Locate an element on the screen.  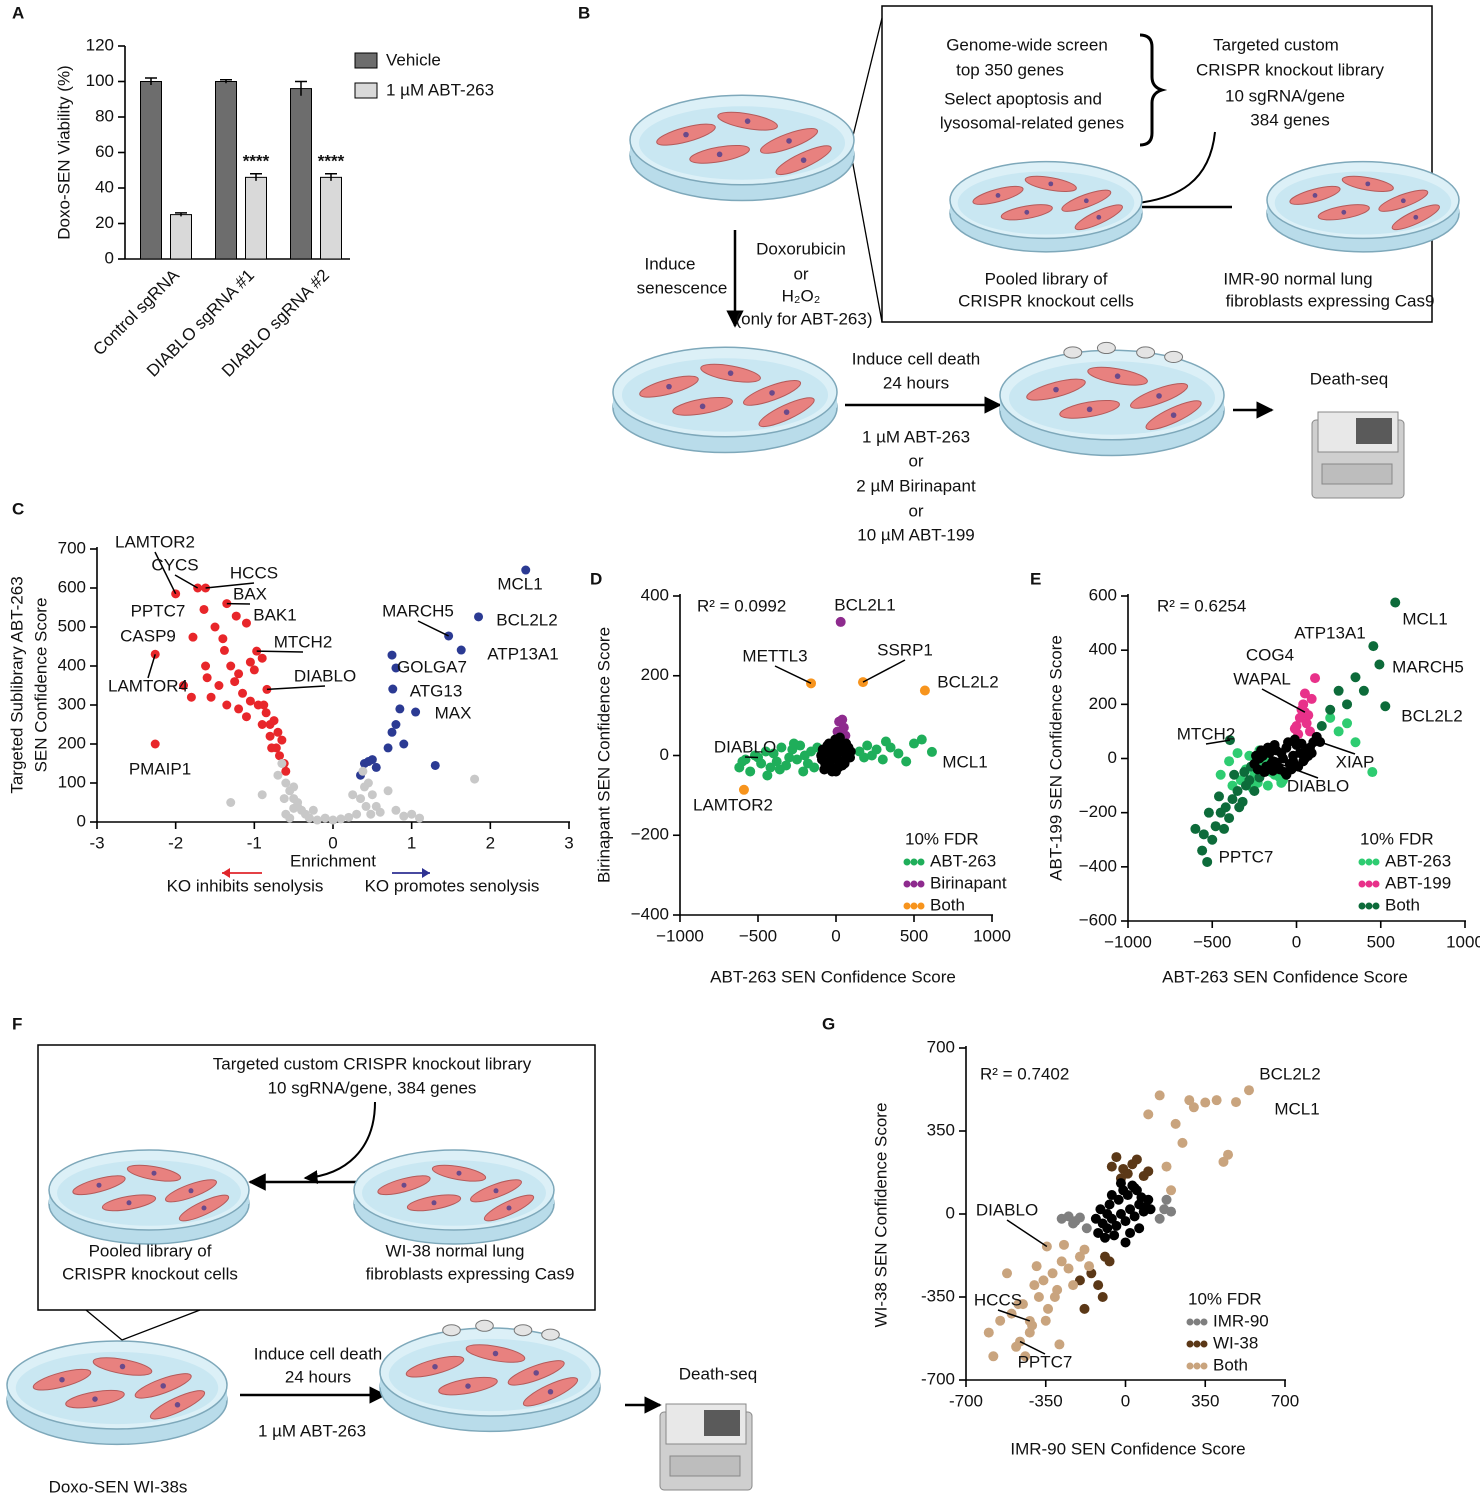
sequencer-screen is located at coordinates (722, 1423).